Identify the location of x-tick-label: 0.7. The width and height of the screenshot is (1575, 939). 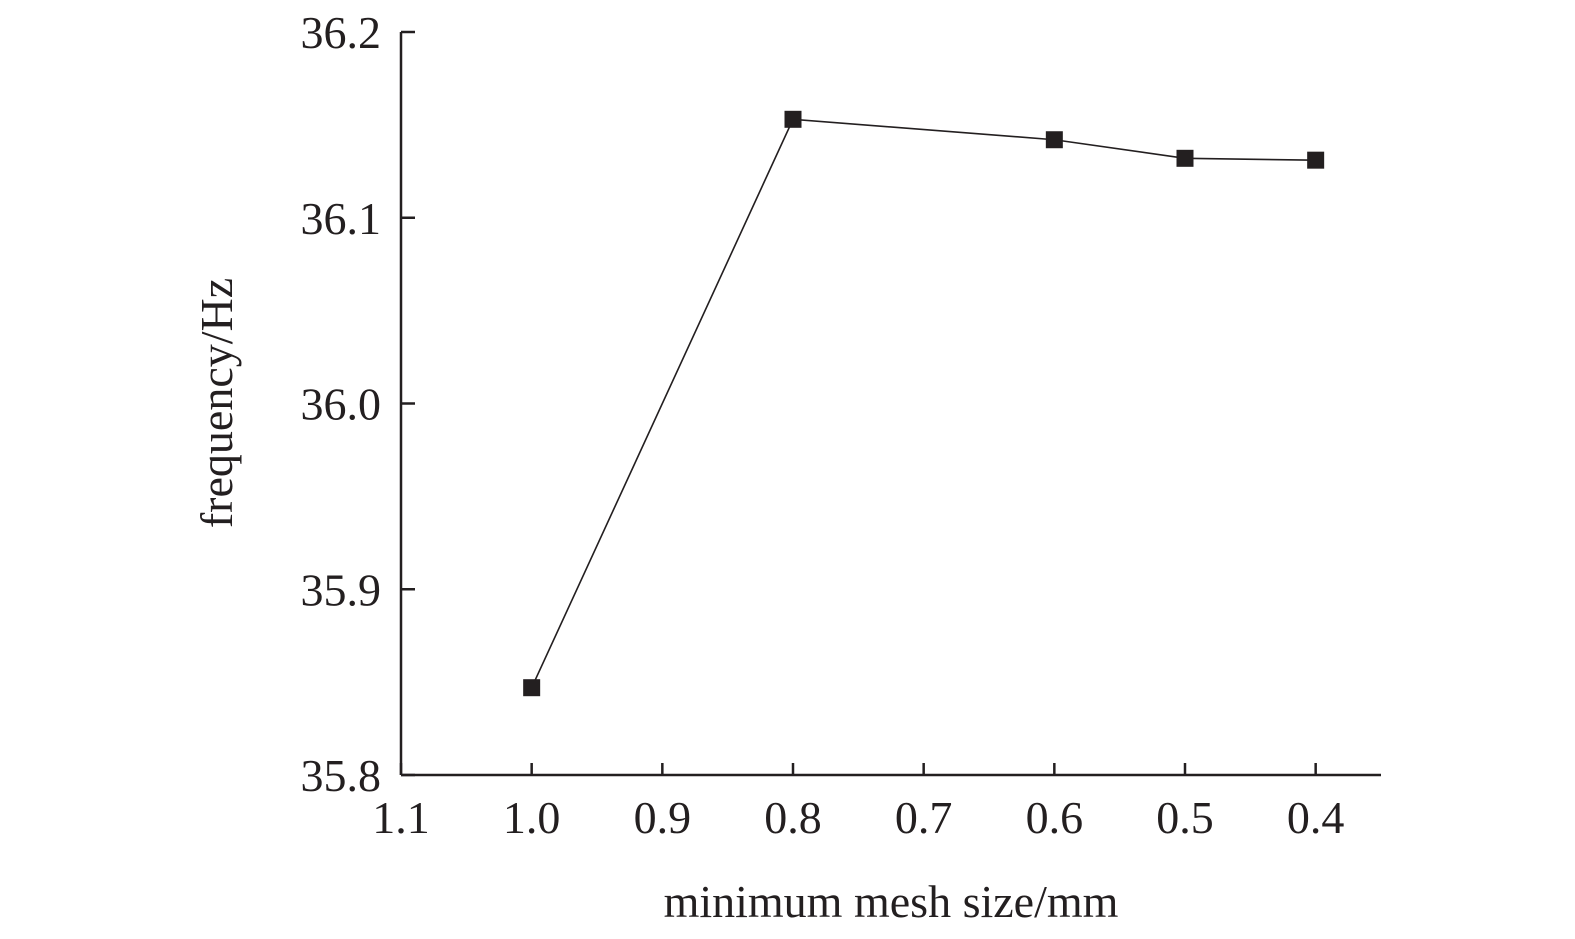
(924, 817).